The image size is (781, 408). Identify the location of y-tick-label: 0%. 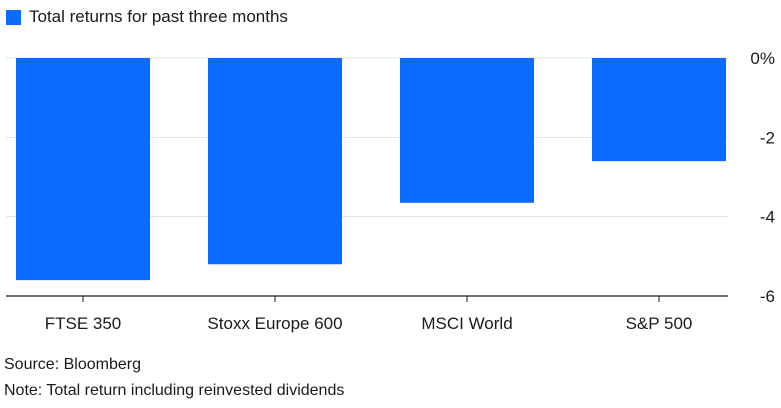
(762, 58).